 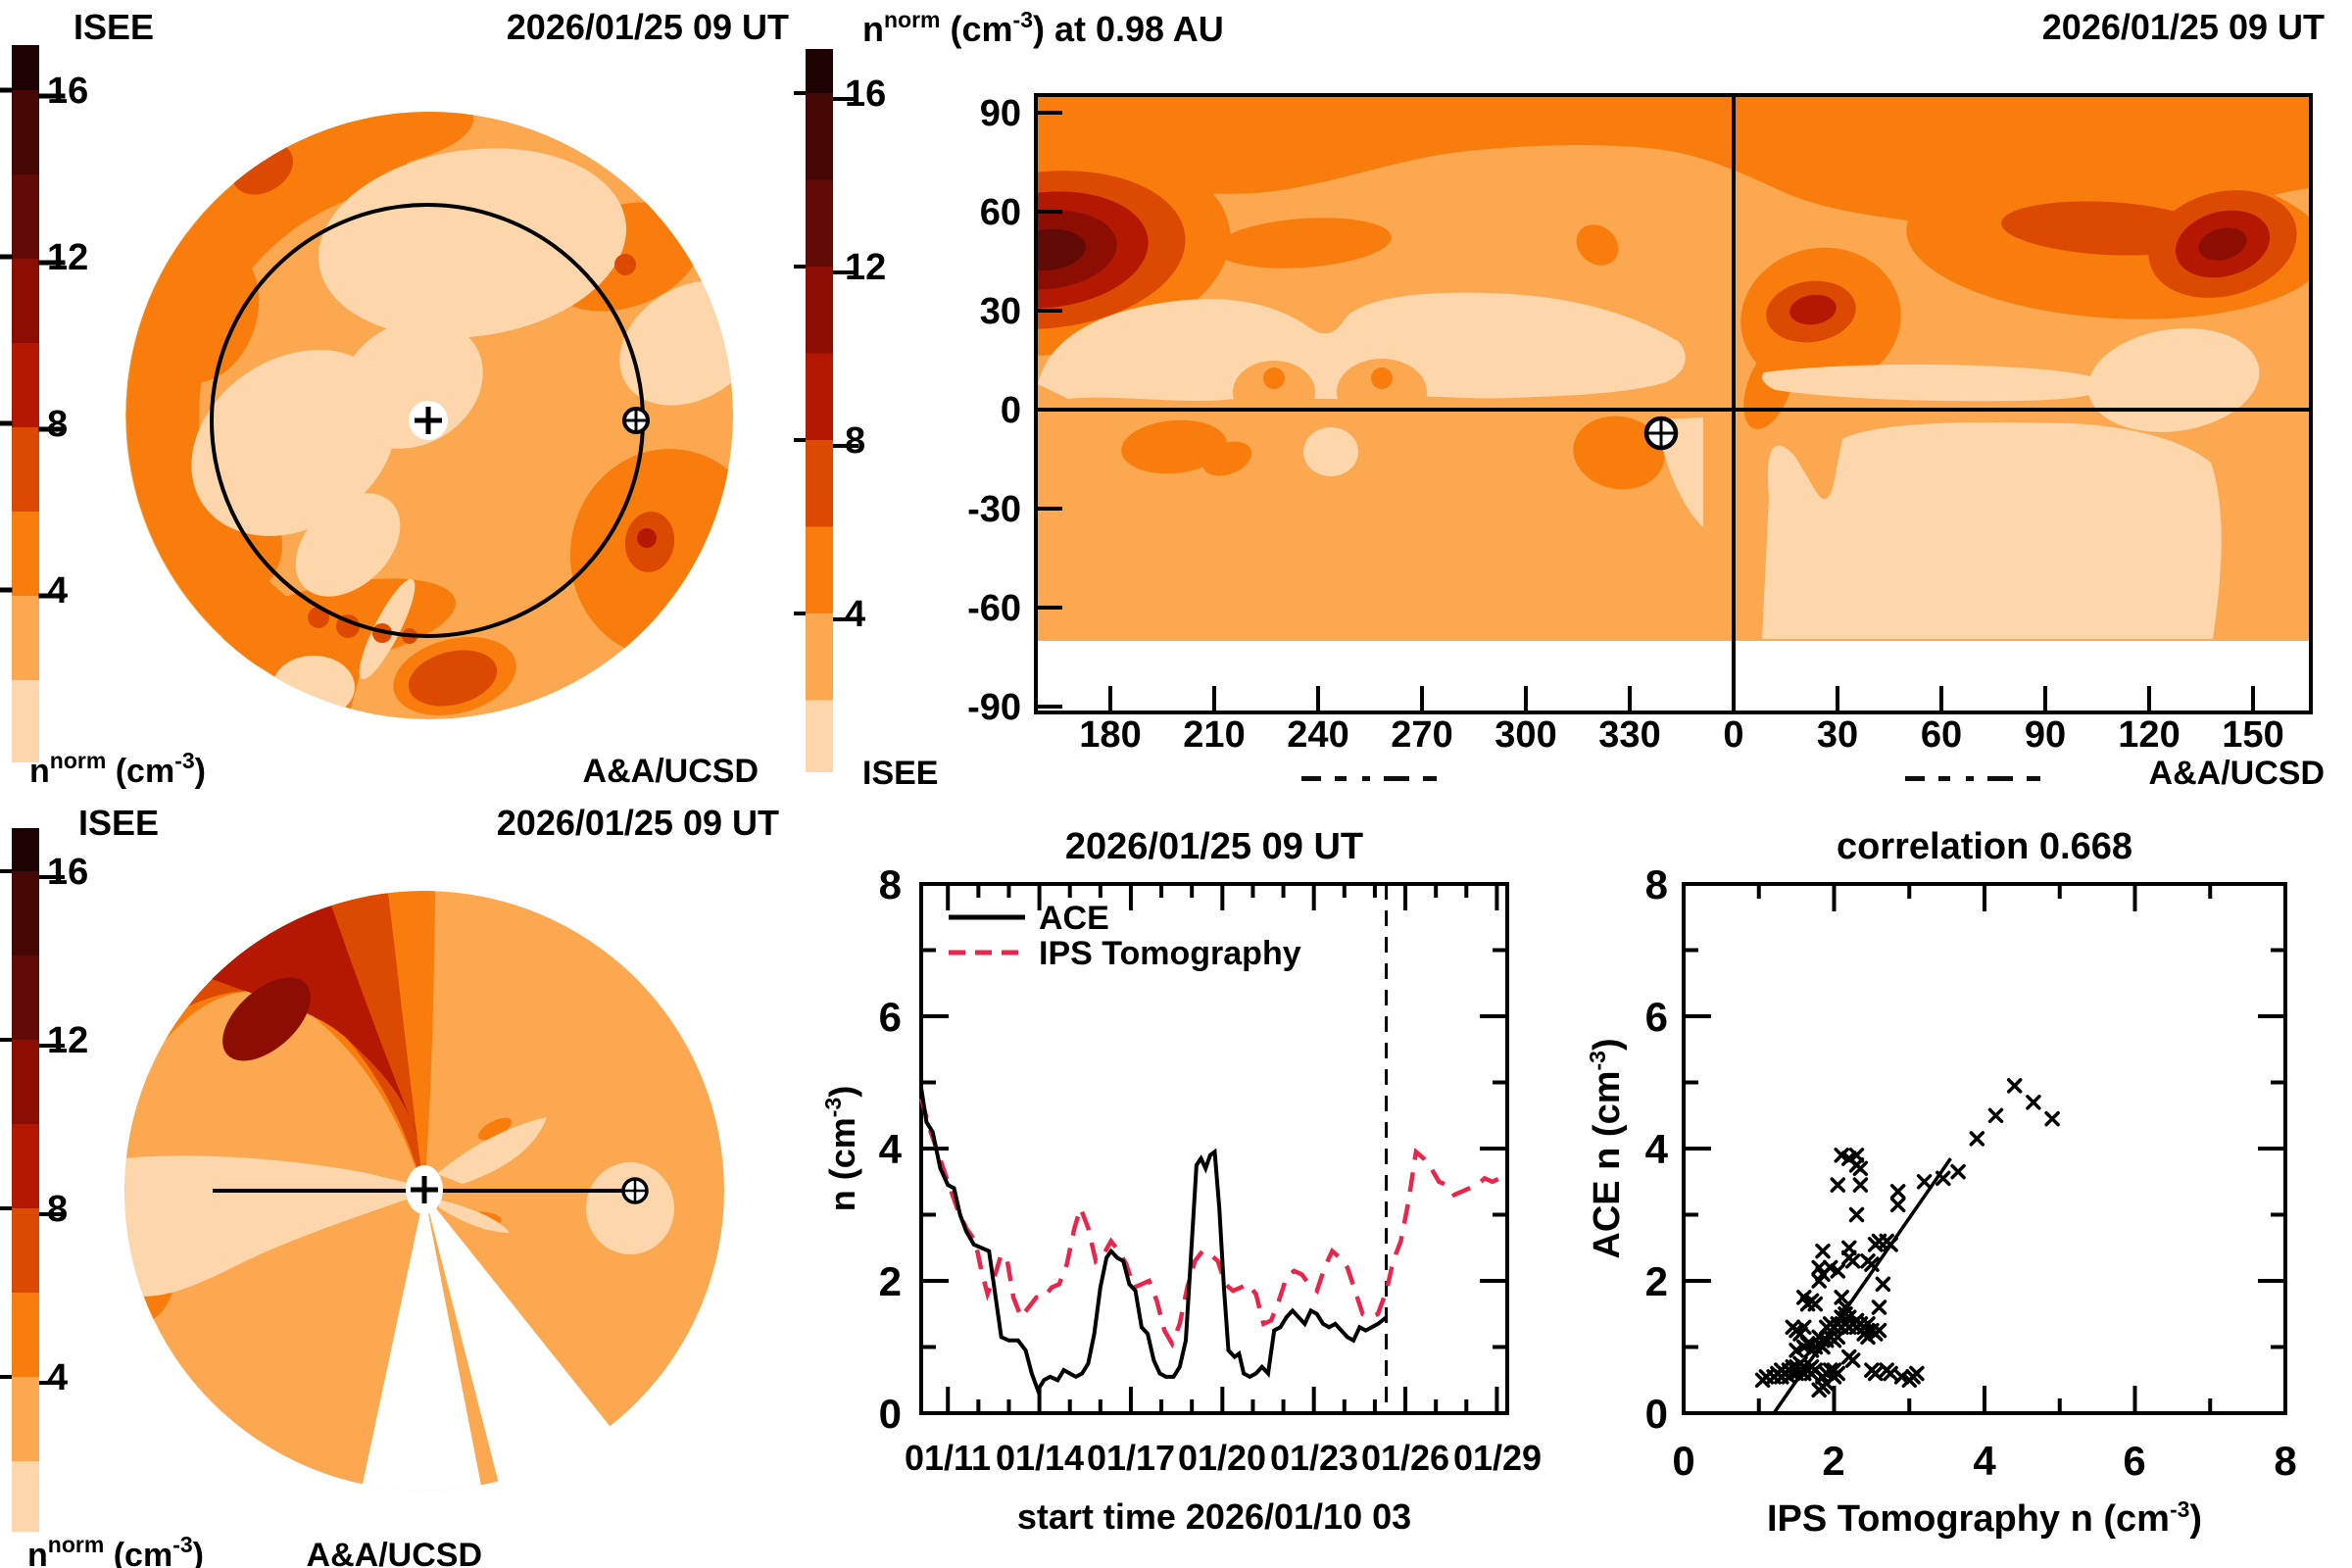 I want to click on ecliptic-unit-label: nnorm (cm-3), so click(x=117, y=769).